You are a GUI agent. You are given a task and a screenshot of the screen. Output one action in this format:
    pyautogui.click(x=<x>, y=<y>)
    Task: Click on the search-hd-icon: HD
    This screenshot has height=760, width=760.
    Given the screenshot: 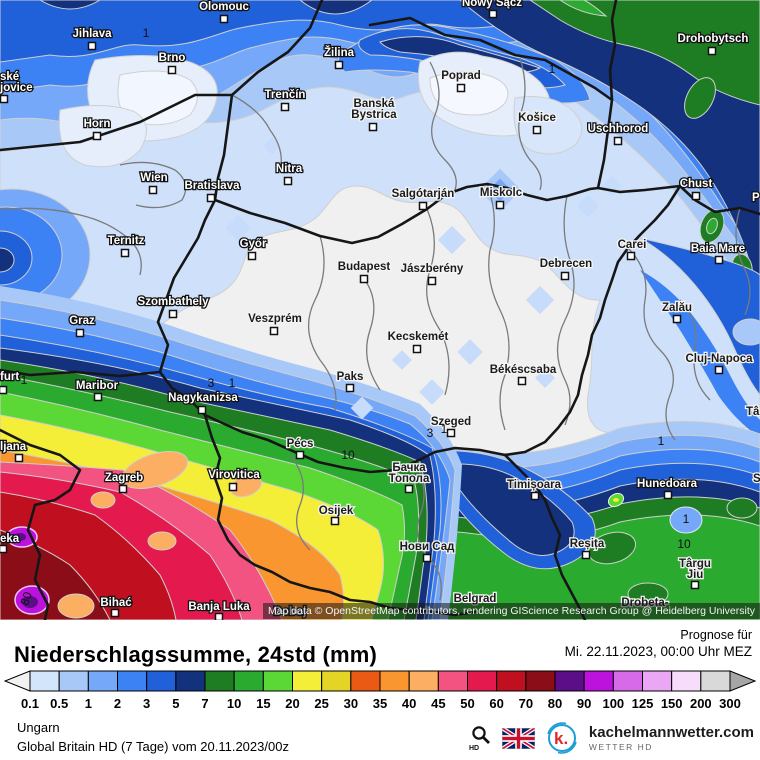 What is the action you would take?
    pyautogui.click(x=481, y=738)
    